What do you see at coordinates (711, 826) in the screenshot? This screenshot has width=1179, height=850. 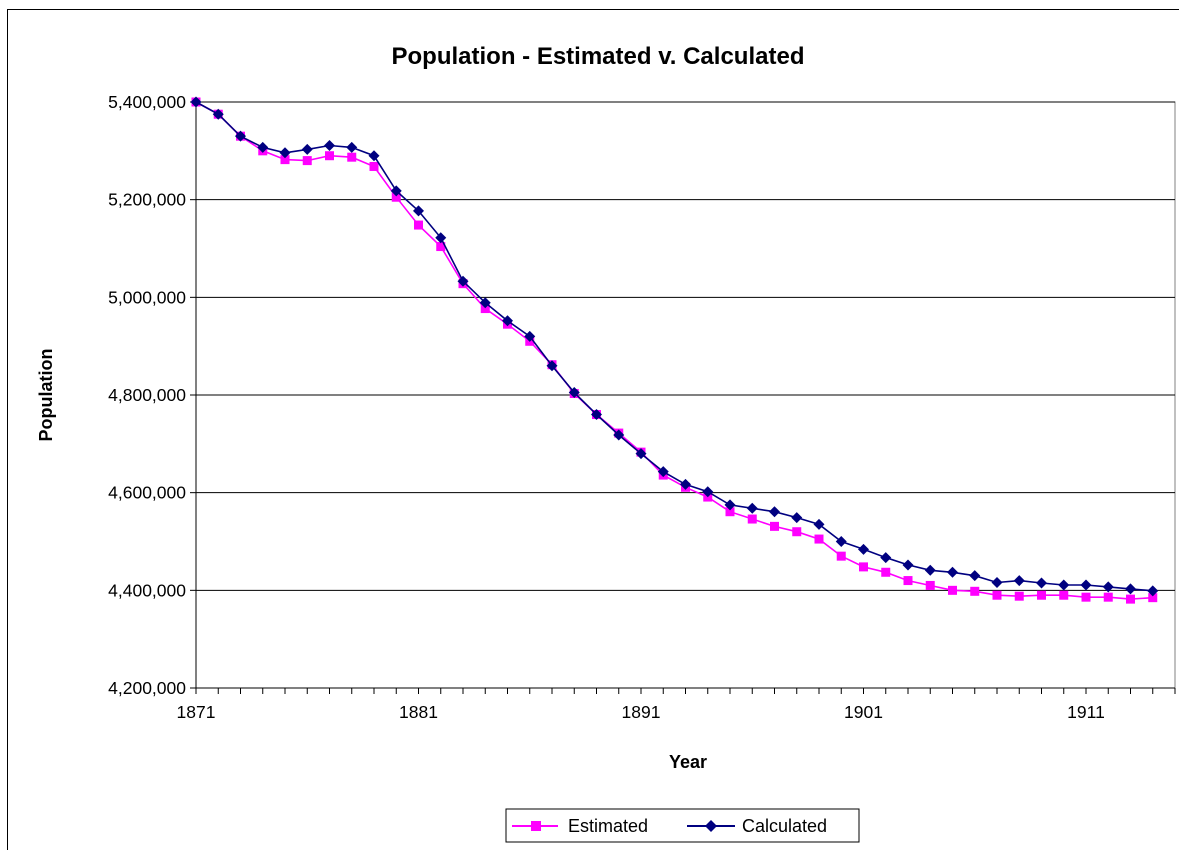 I see `legend-calculated-marker` at bounding box center [711, 826].